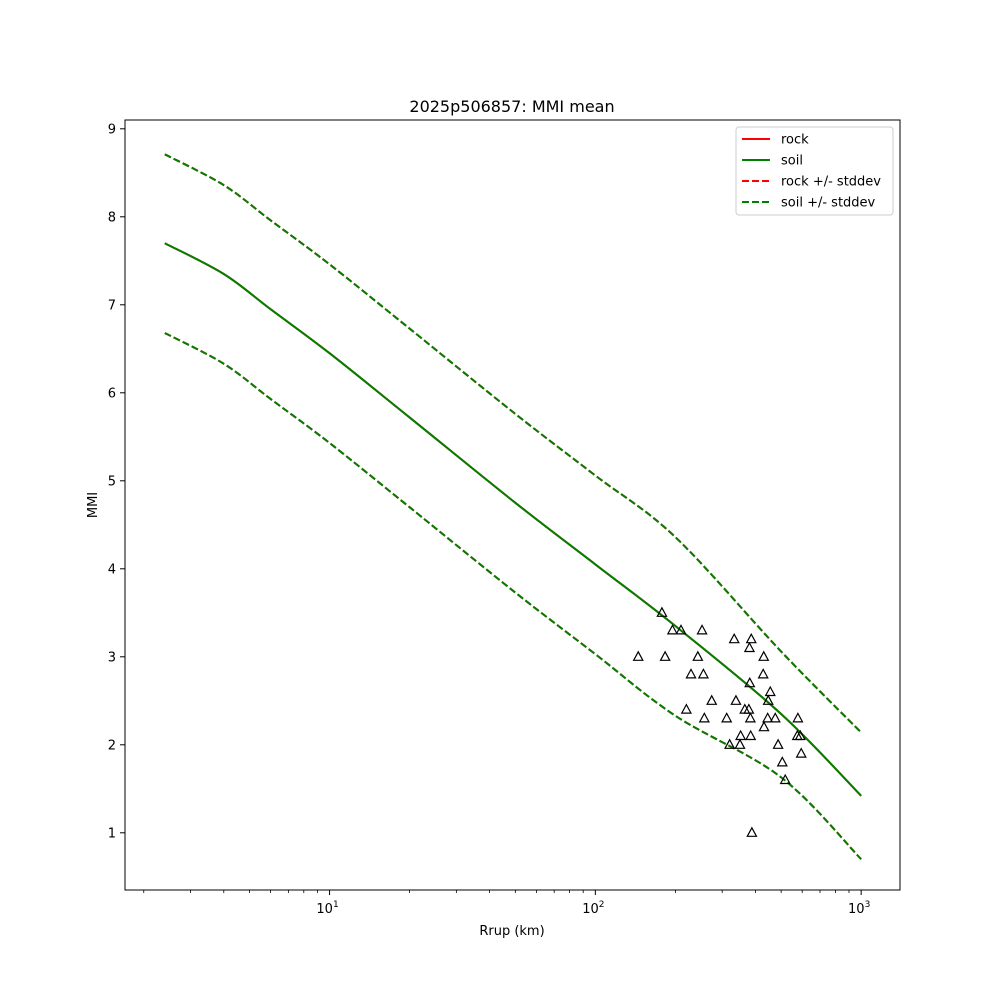 The image size is (1000, 1000). I want to click on x-axis-label: Rrup (km), so click(511, 931).